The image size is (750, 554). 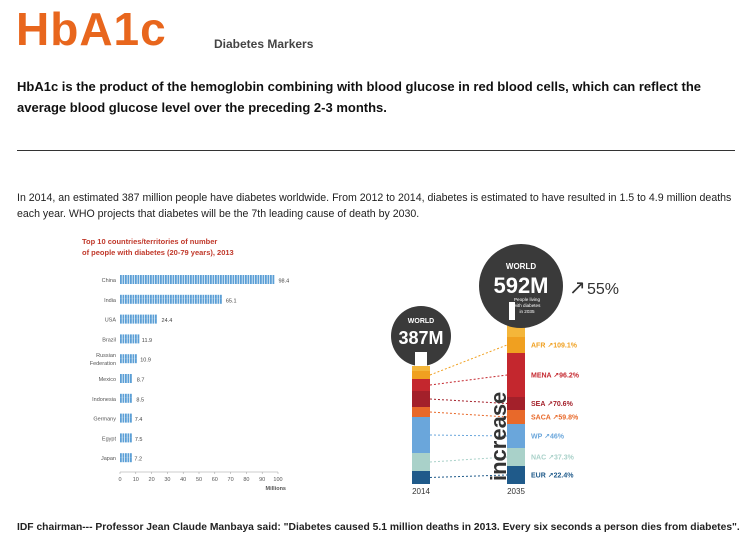 What do you see at coordinates (276, 489) in the screenshot?
I see `x-axis-label: Millions` at bounding box center [276, 489].